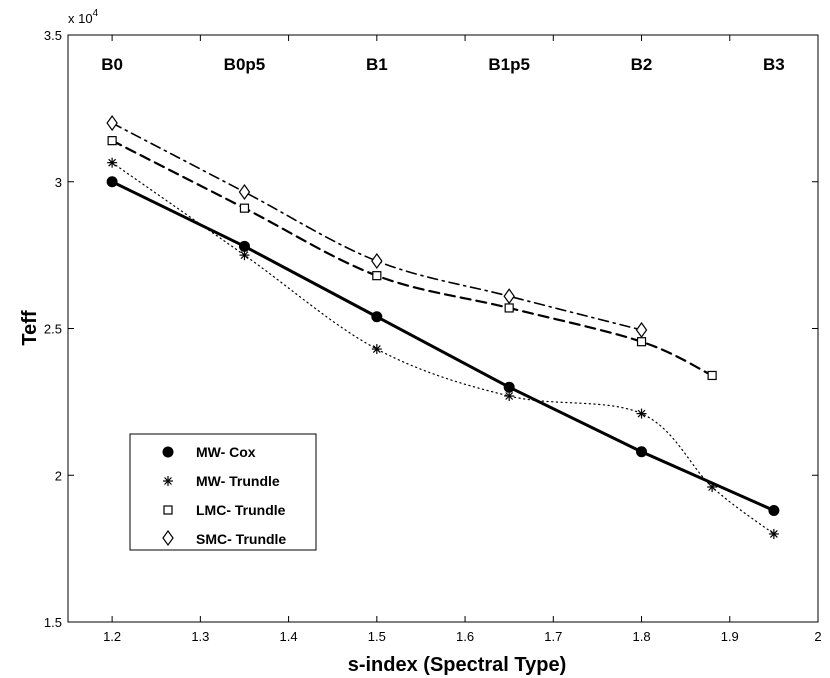  What do you see at coordinates (168, 452) in the screenshot?
I see `legend-marker-mw-cox` at bounding box center [168, 452].